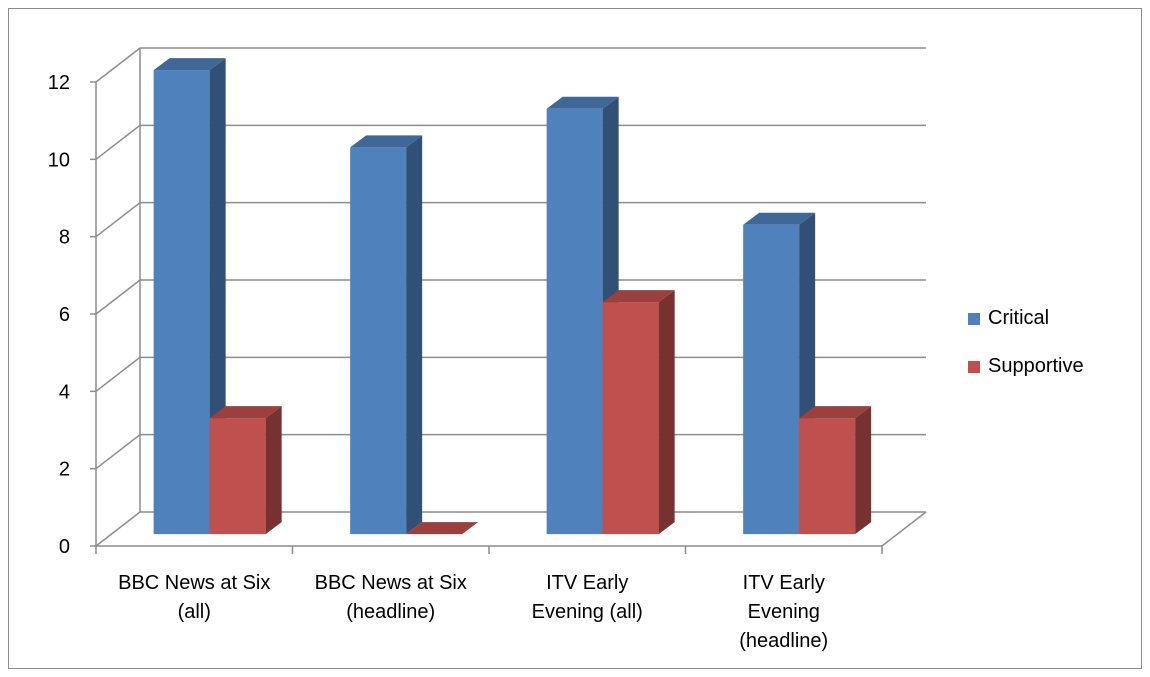  Describe the element at coordinates (64, 315) in the screenshot. I see `y-tick-label: 6` at that location.